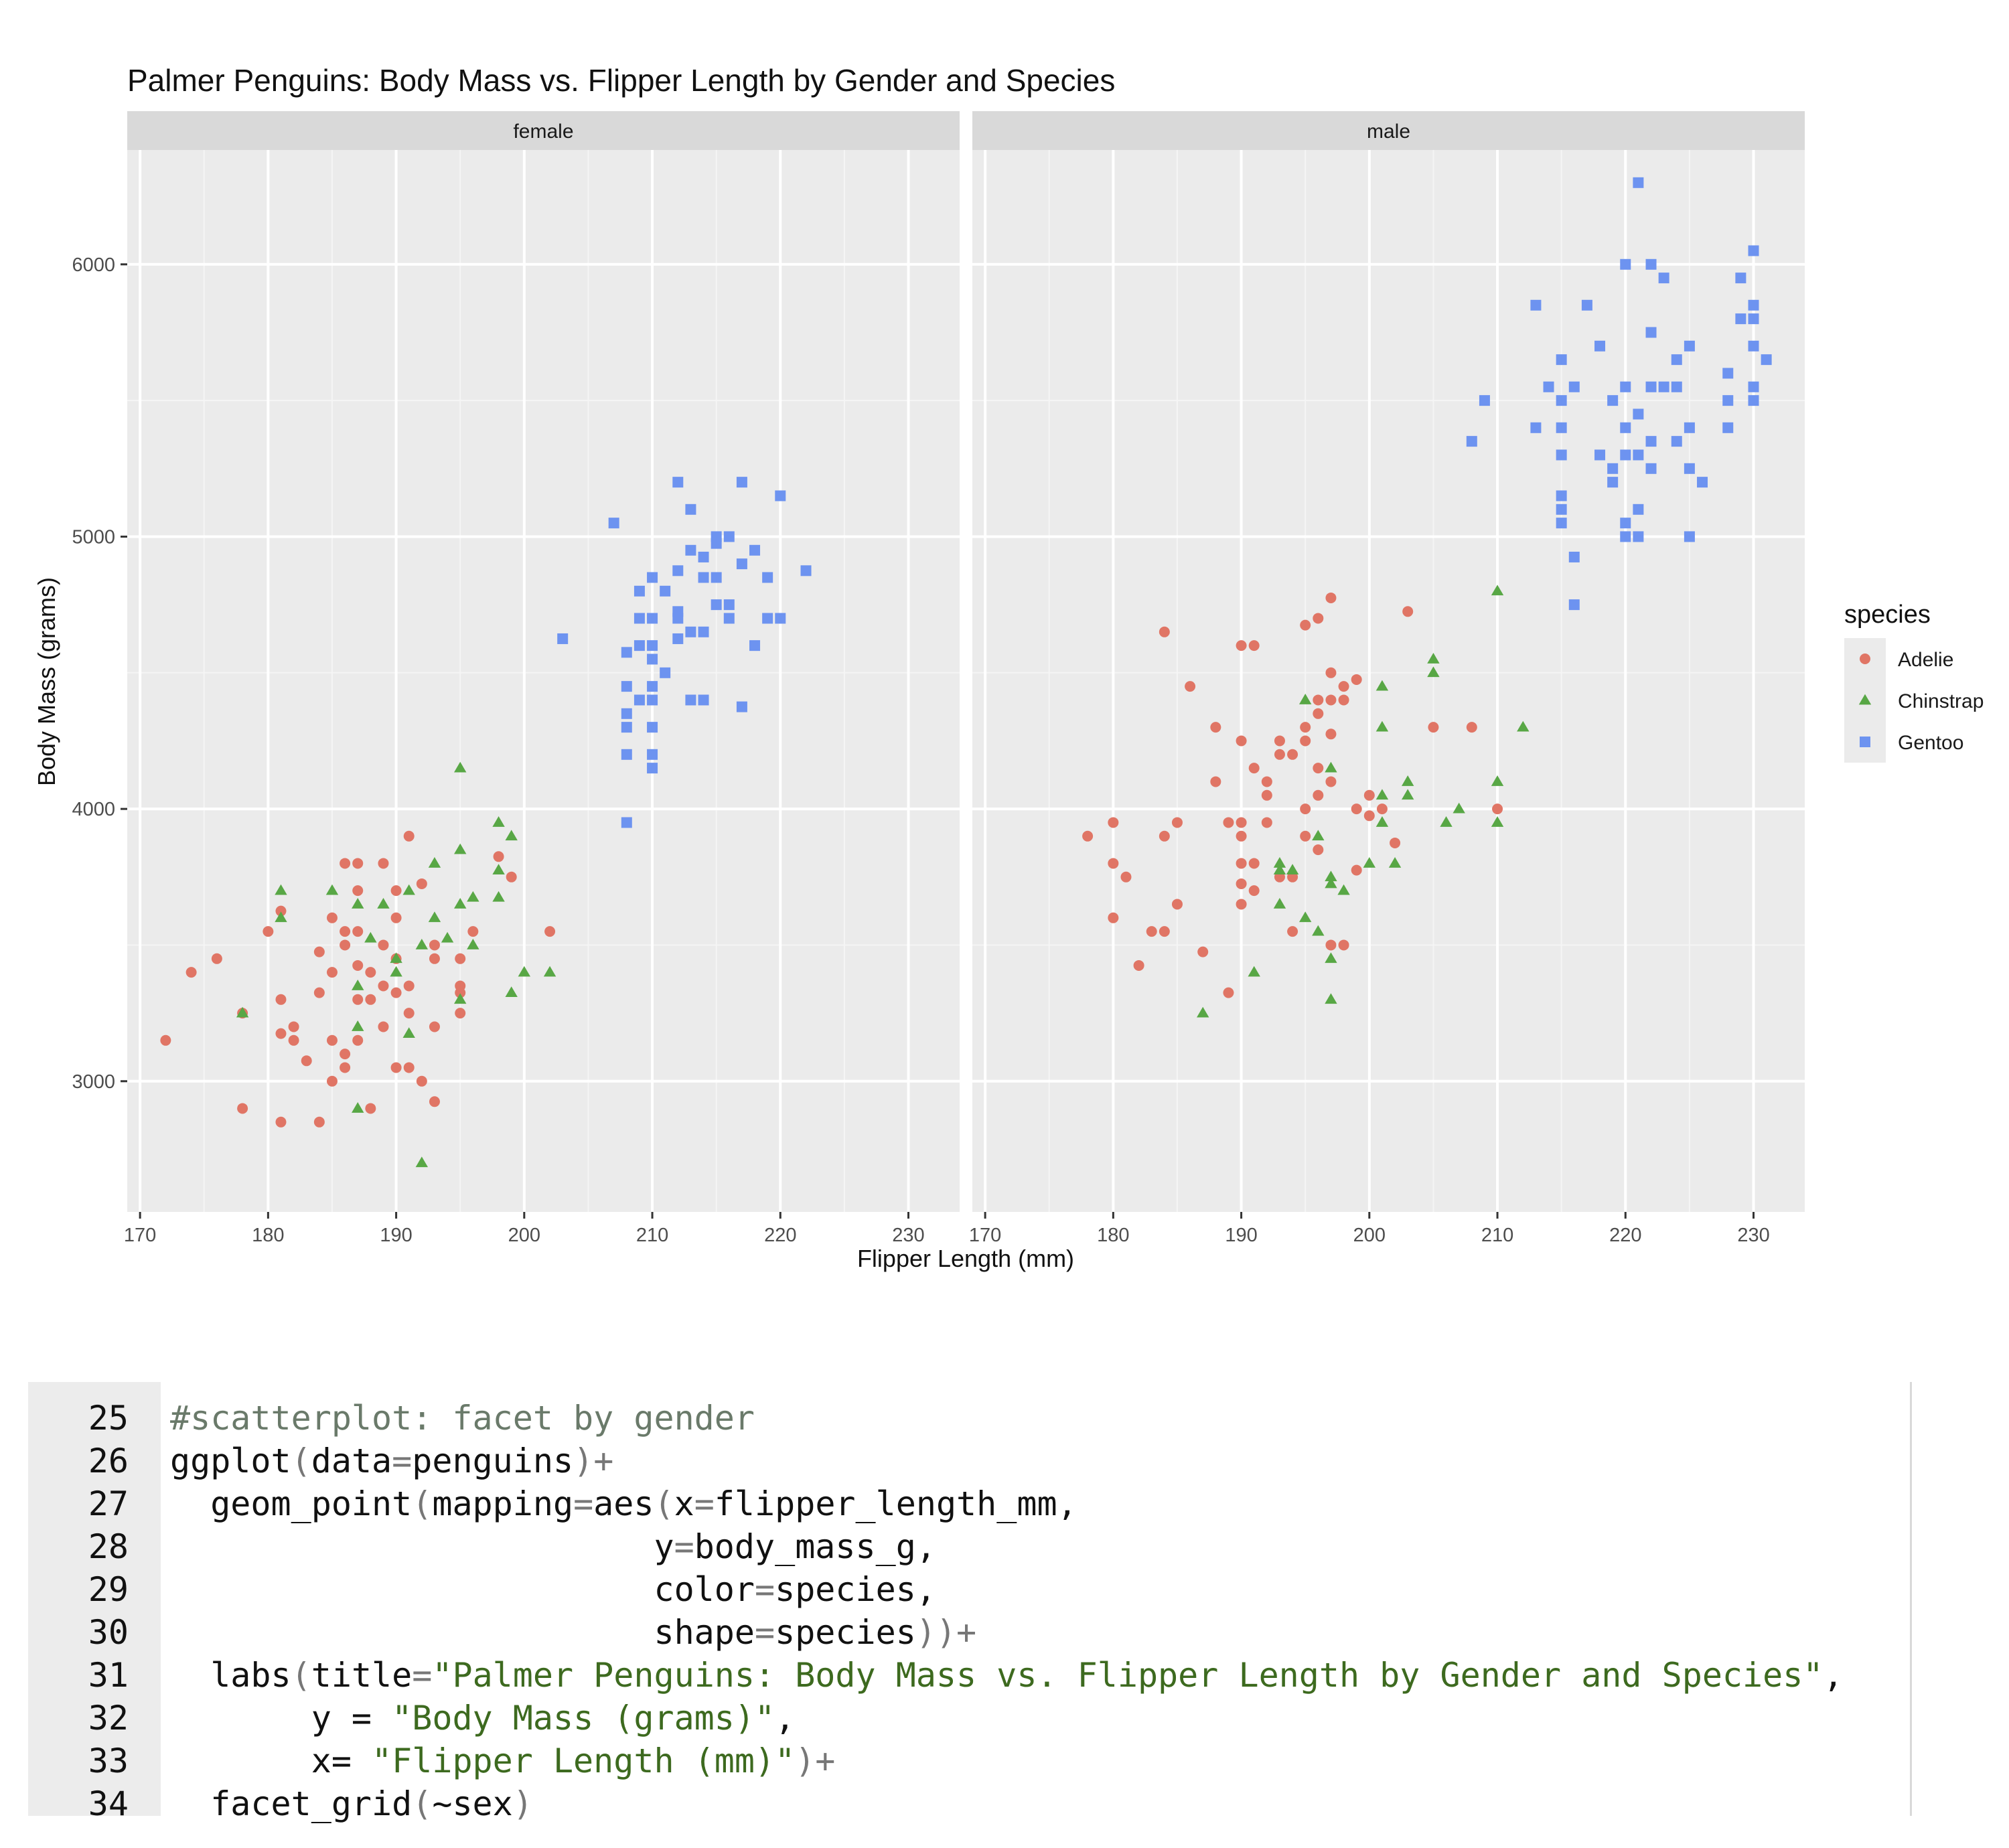 The image size is (2009, 1848). Describe the element at coordinates (969, 1418) in the screenshot. I see `code-line: 25 #scatterplot: facet by gender` at that location.